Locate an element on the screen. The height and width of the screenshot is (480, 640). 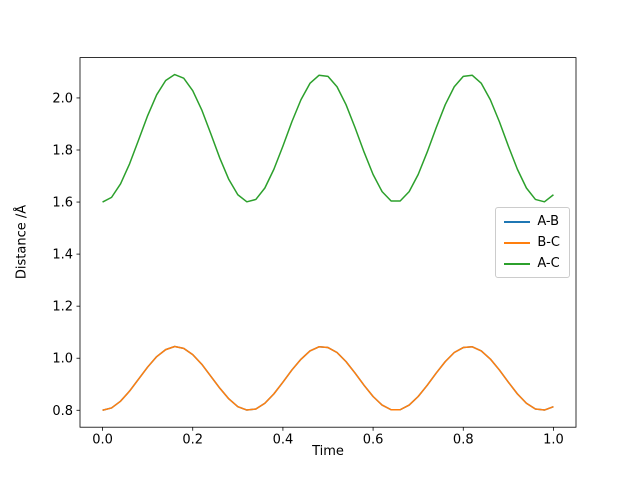
y-tick-label: 1.0 is located at coordinates (62, 359).